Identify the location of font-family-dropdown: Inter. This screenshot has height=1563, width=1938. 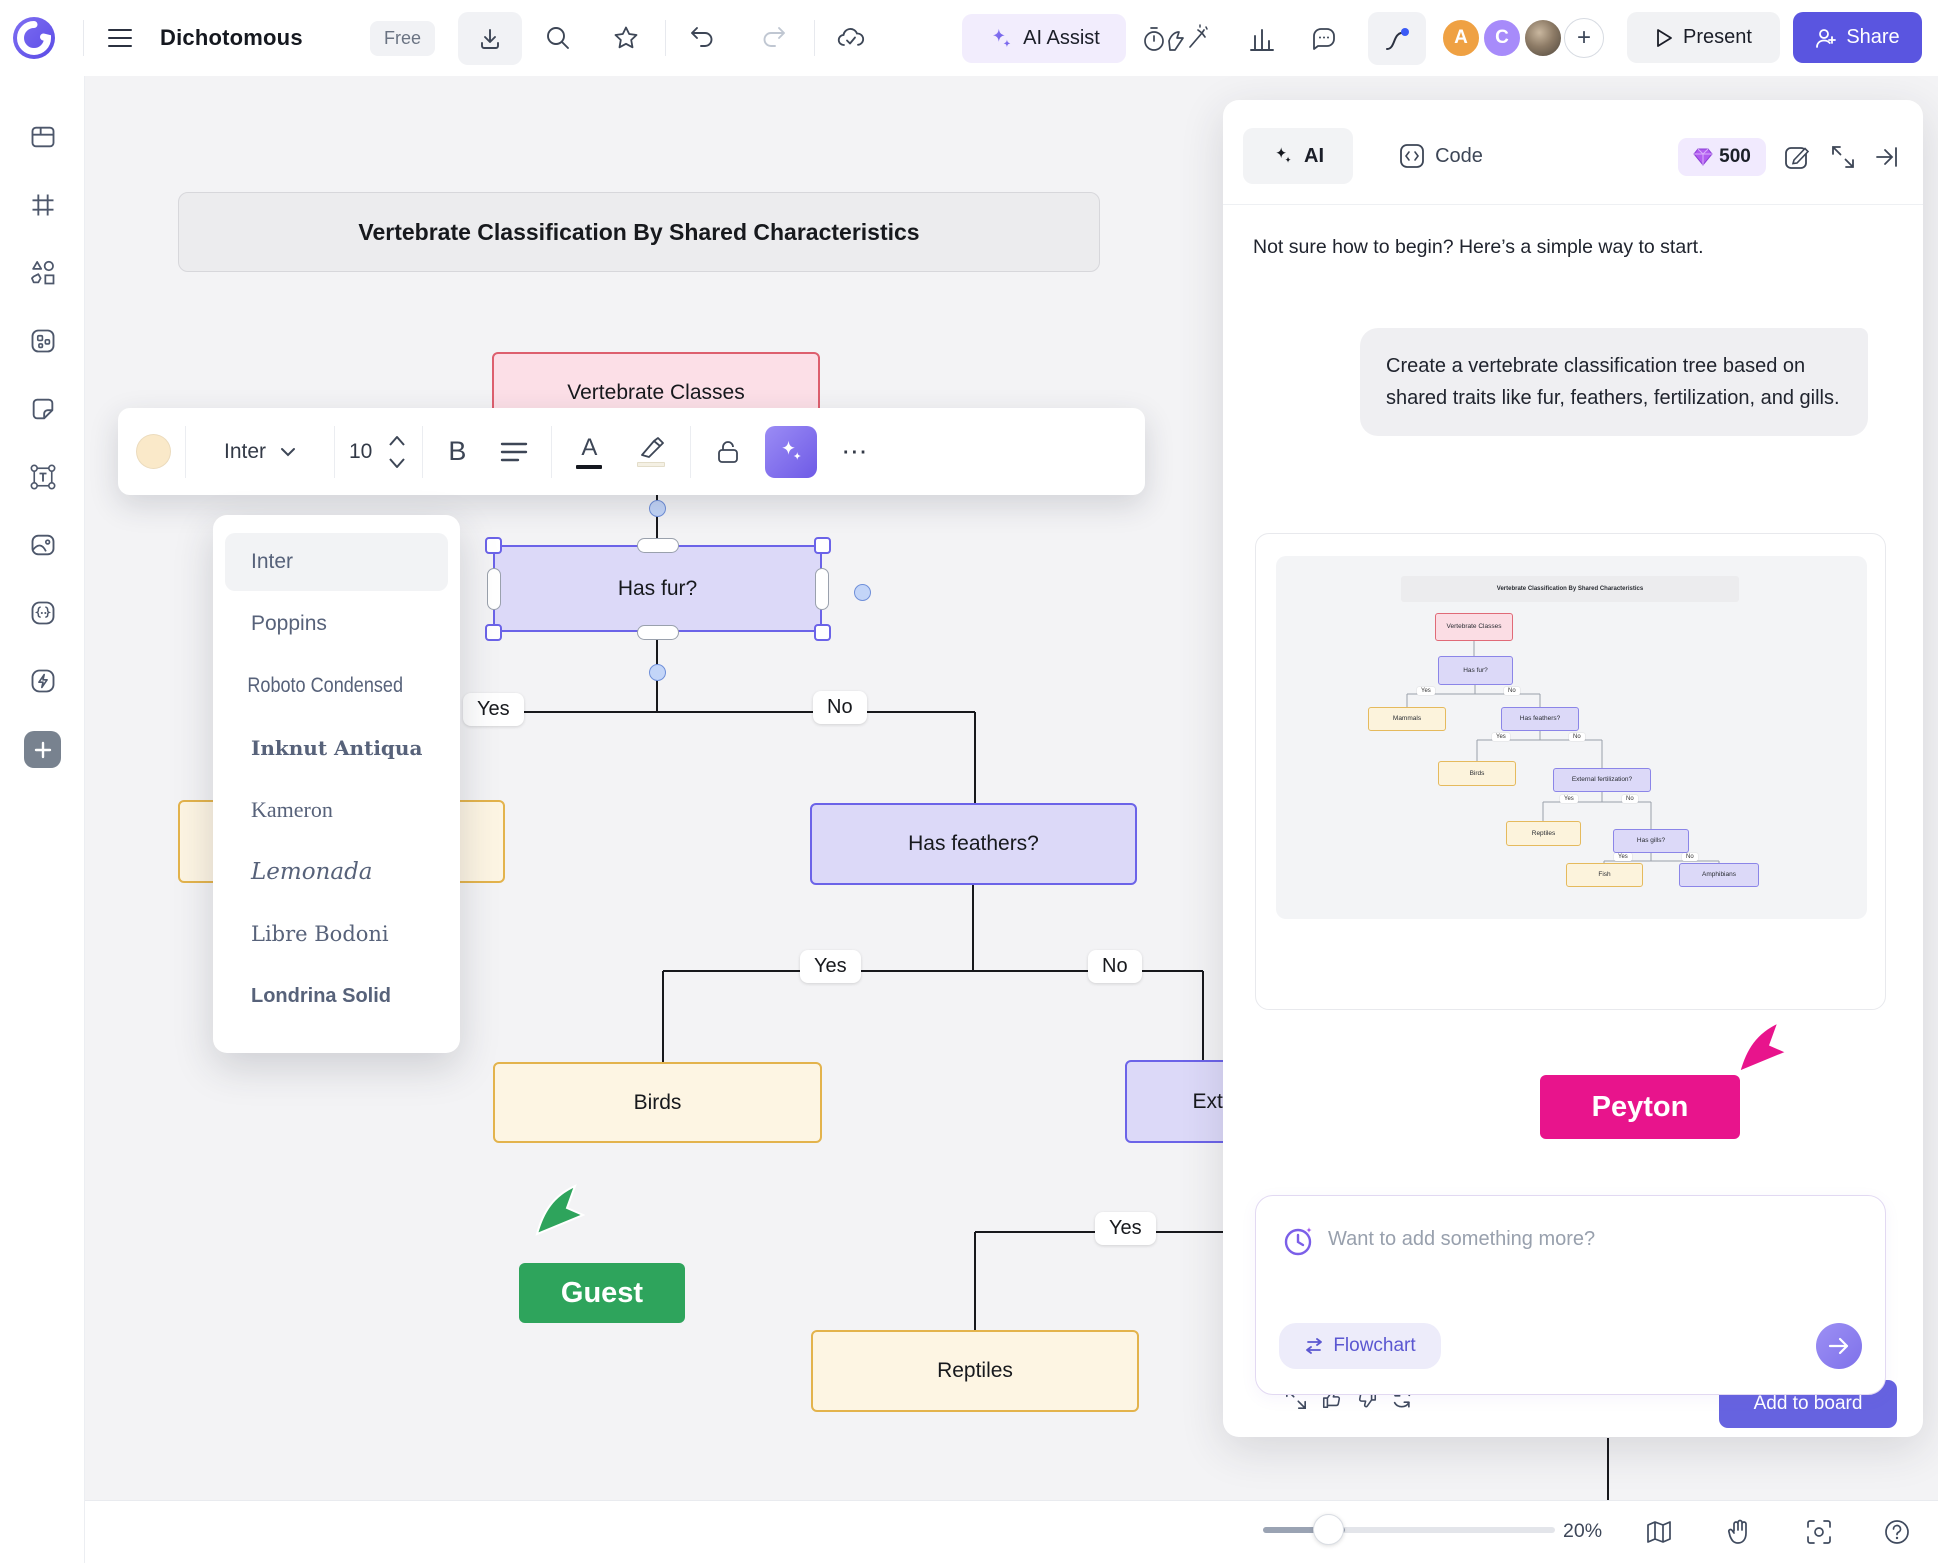
(260, 452).